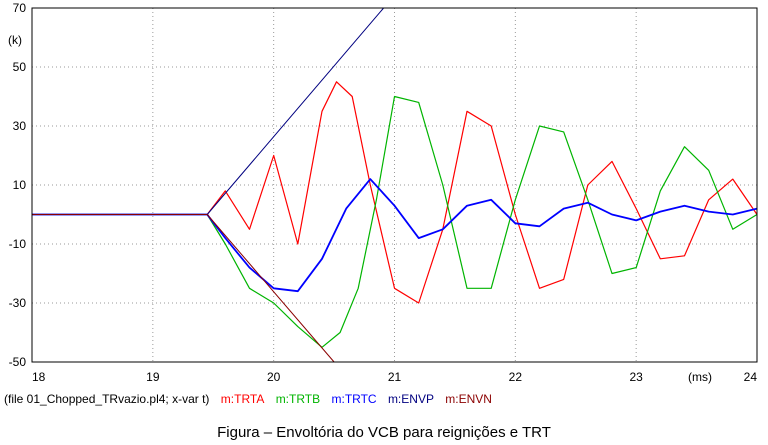  Describe the element at coordinates (20, 126) in the screenshot. I see `y-tick-label: 30` at that location.